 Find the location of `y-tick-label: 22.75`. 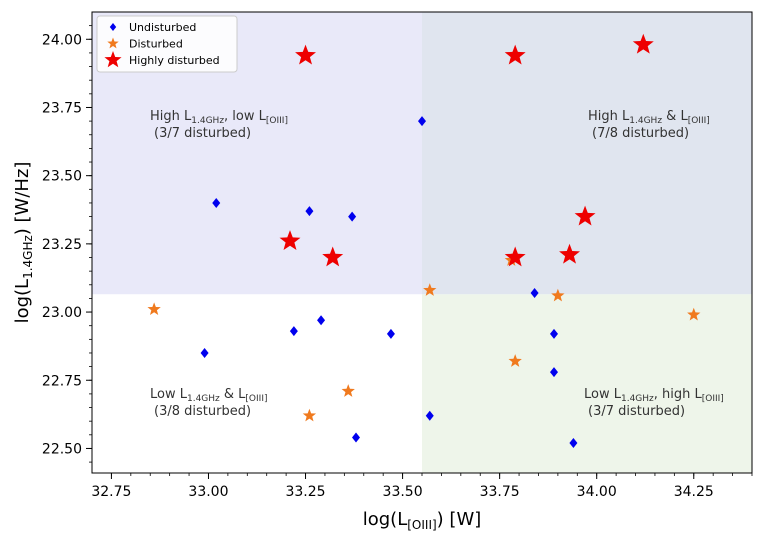

y-tick-label: 22.75 is located at coordinates (62, 381).